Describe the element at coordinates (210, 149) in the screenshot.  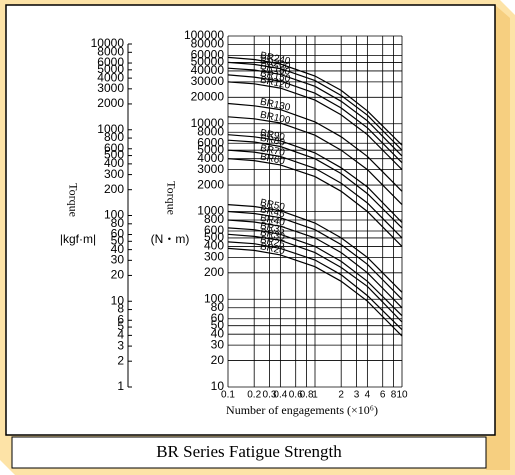
I see `y-tick-label: 5000` at that location.